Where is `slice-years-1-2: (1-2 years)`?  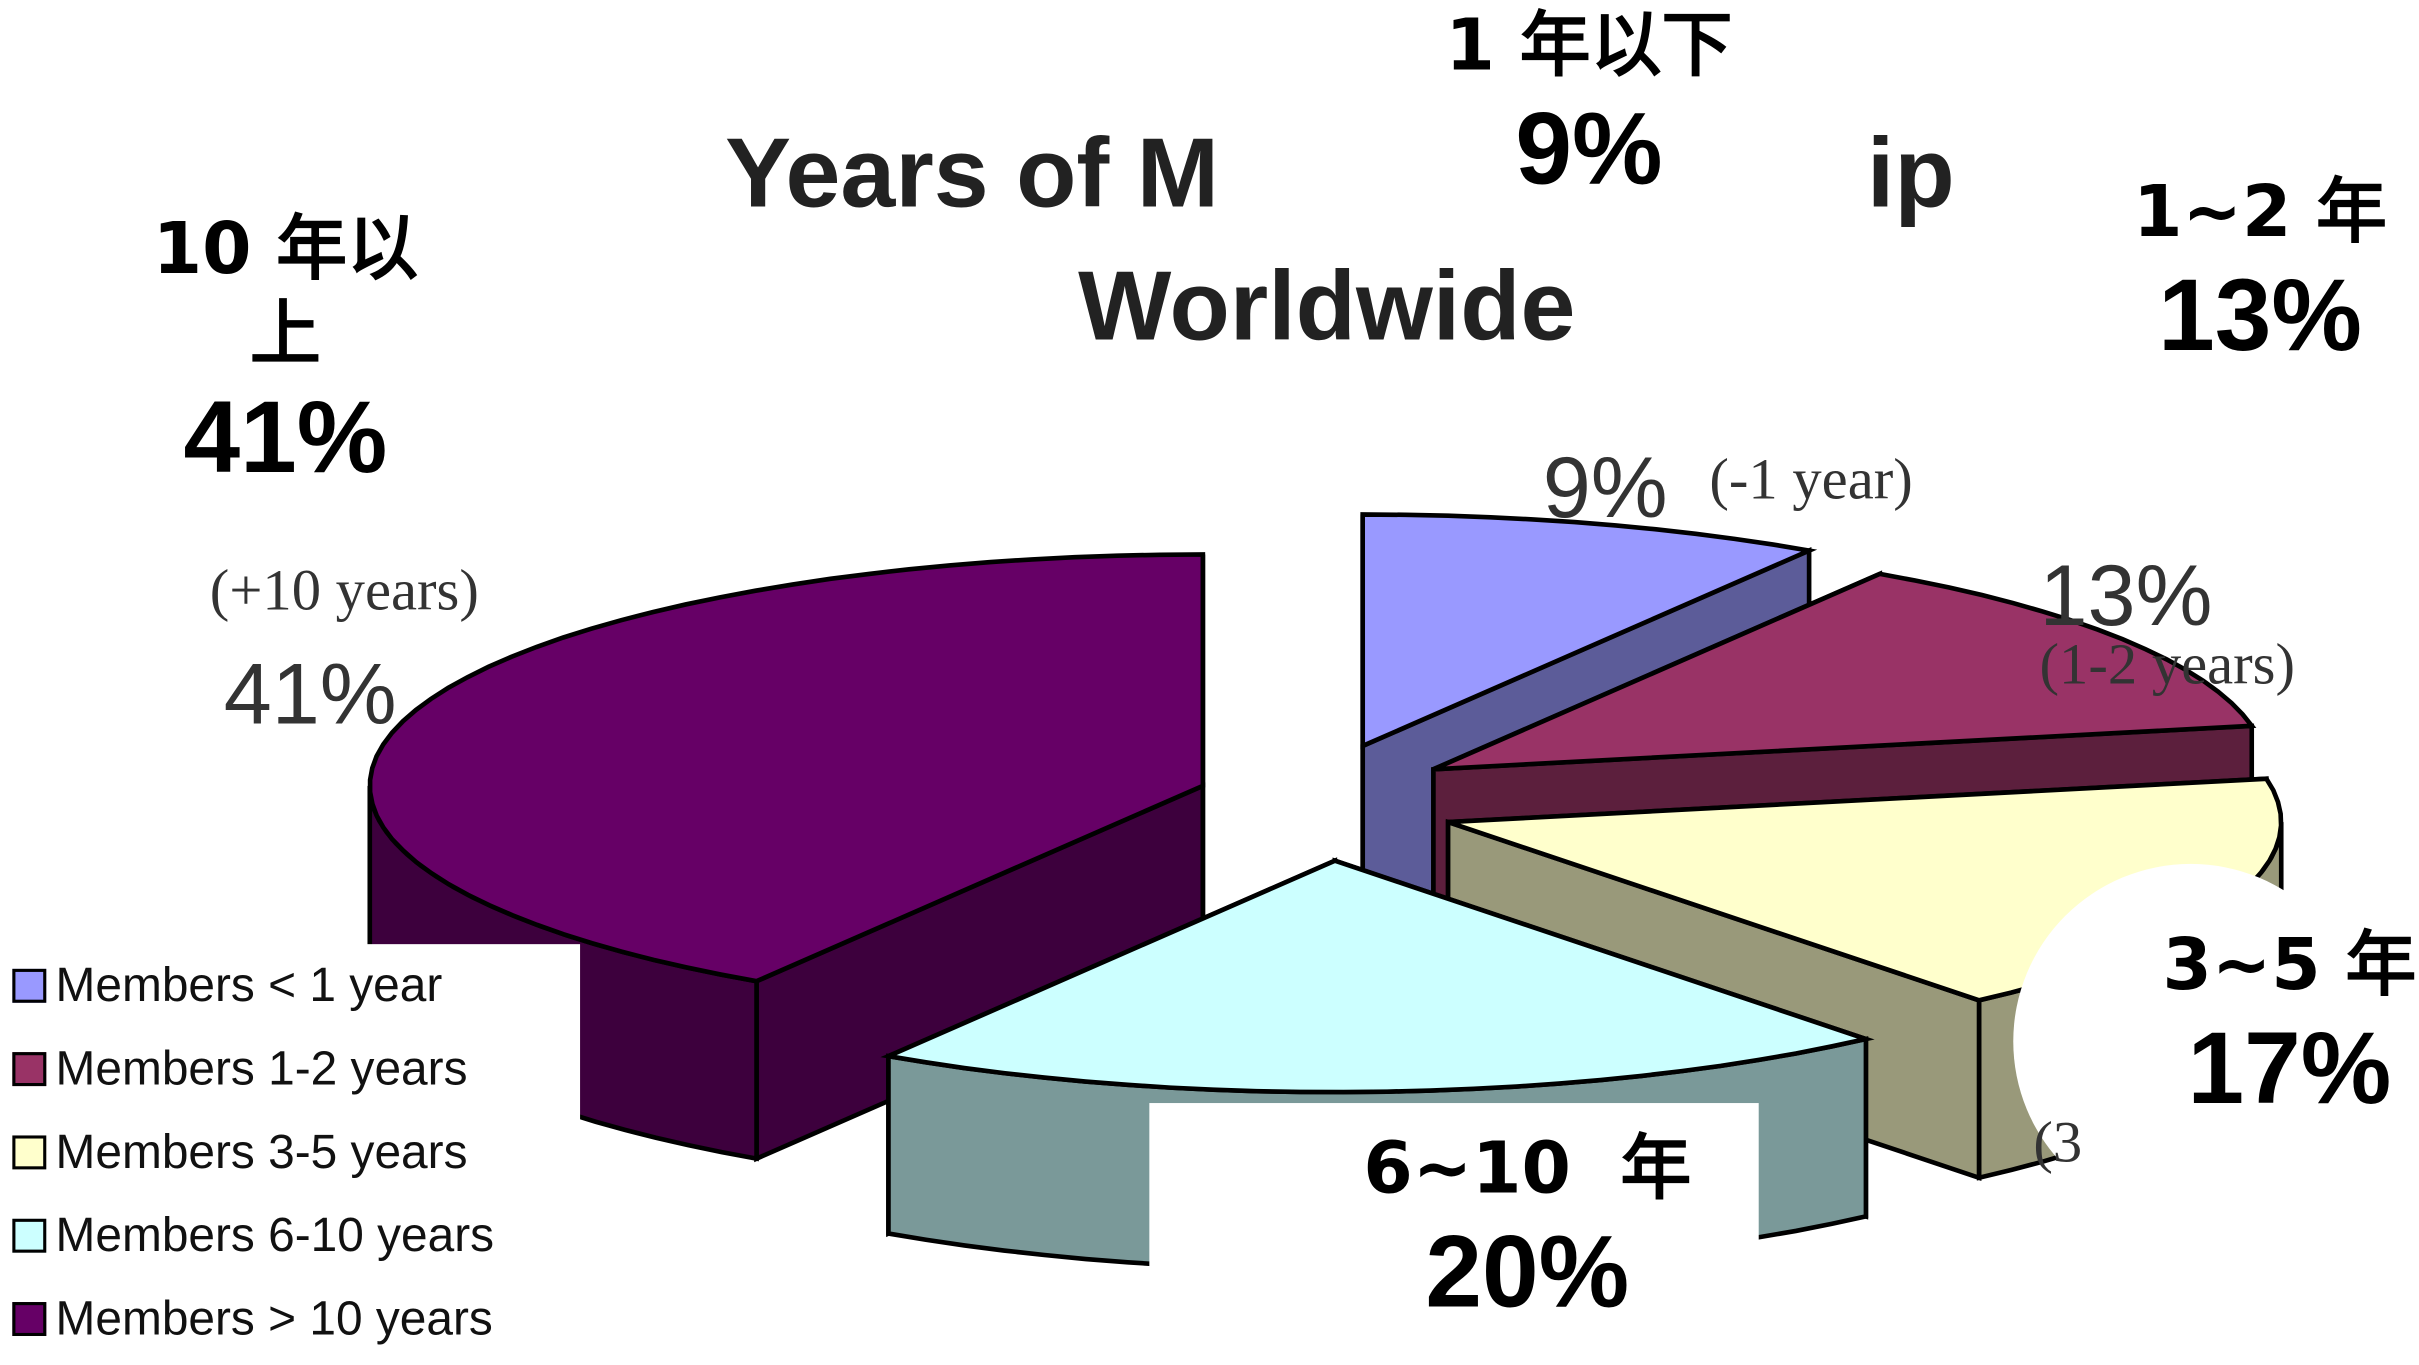 slice-years-1-2: (1-2 years) is located at coordinates (2167, 665).